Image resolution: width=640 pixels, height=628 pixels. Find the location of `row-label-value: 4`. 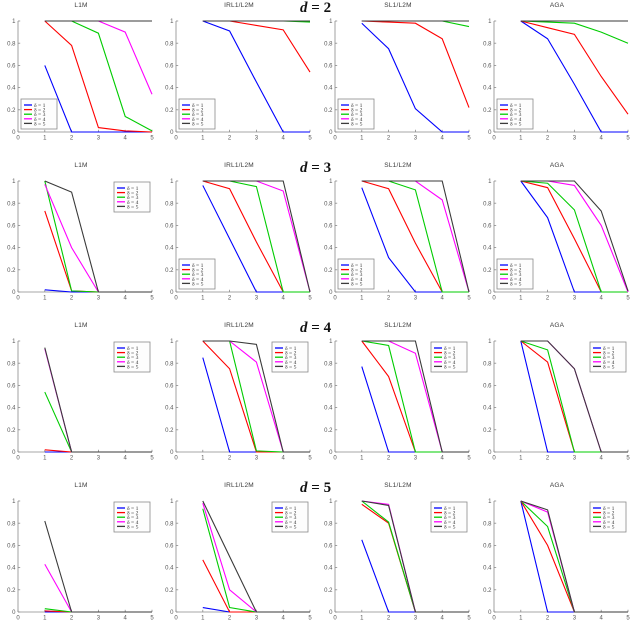

row-label-value: 4 is located at coordinates (327, 328).